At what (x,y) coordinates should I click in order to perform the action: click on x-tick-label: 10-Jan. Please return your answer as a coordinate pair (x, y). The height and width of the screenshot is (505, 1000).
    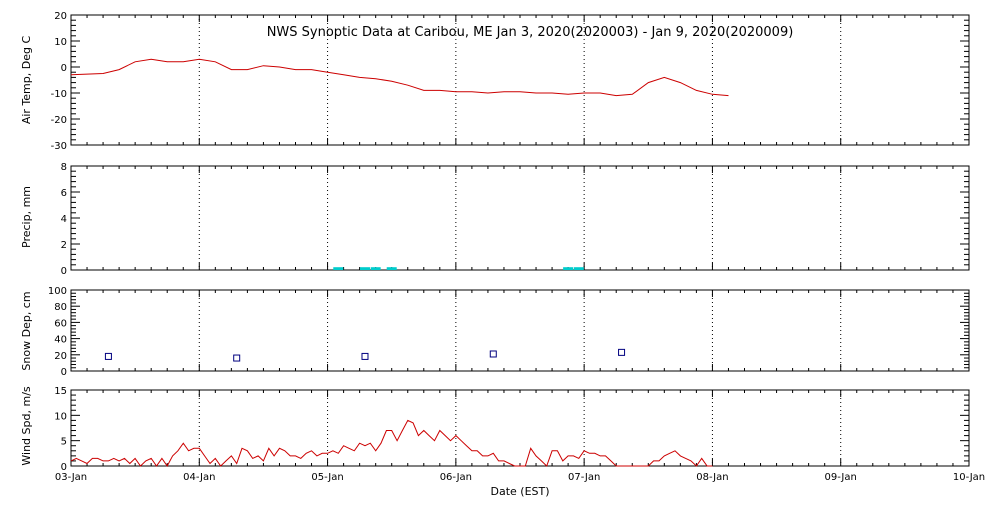
    Looking at the image, I should click on (969, 477).